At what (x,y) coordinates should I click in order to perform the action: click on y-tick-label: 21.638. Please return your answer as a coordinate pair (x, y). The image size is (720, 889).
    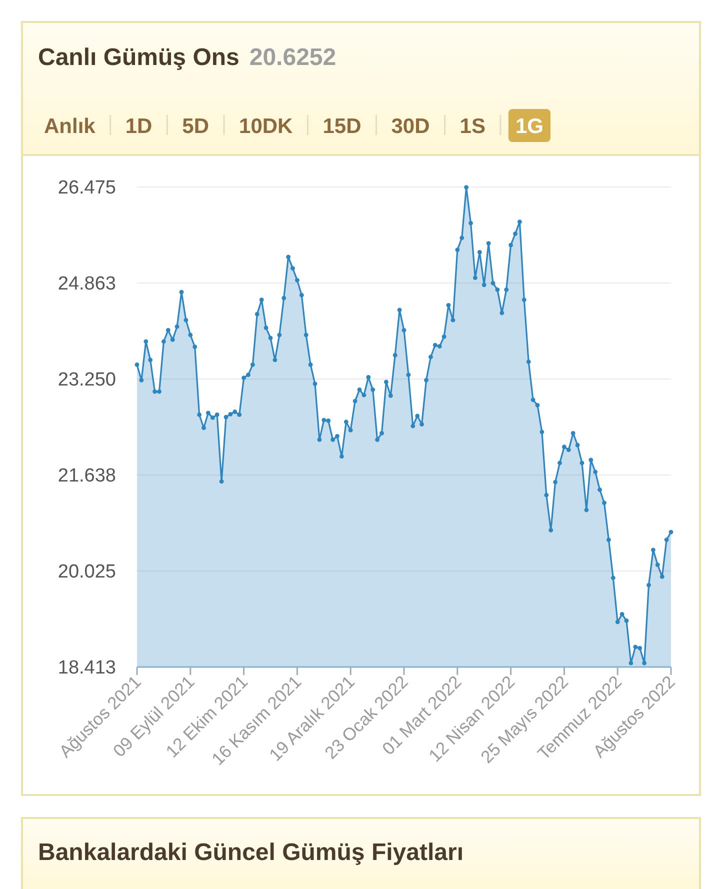
    Looking at the image, I should click on (87, 476).